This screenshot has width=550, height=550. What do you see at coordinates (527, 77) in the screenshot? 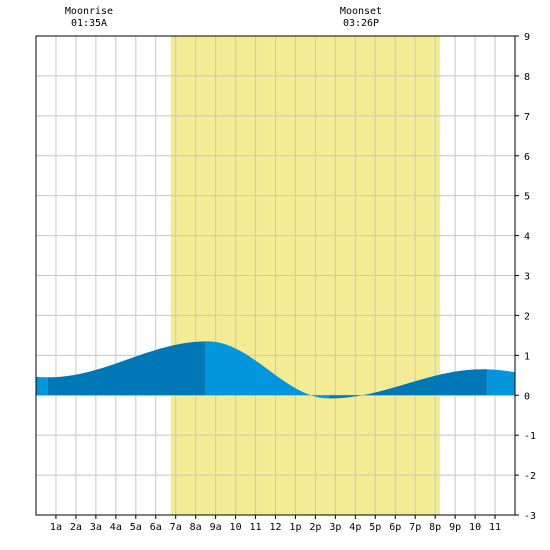
I see `y-tick-label: 8` at bounding box center [527, 77].